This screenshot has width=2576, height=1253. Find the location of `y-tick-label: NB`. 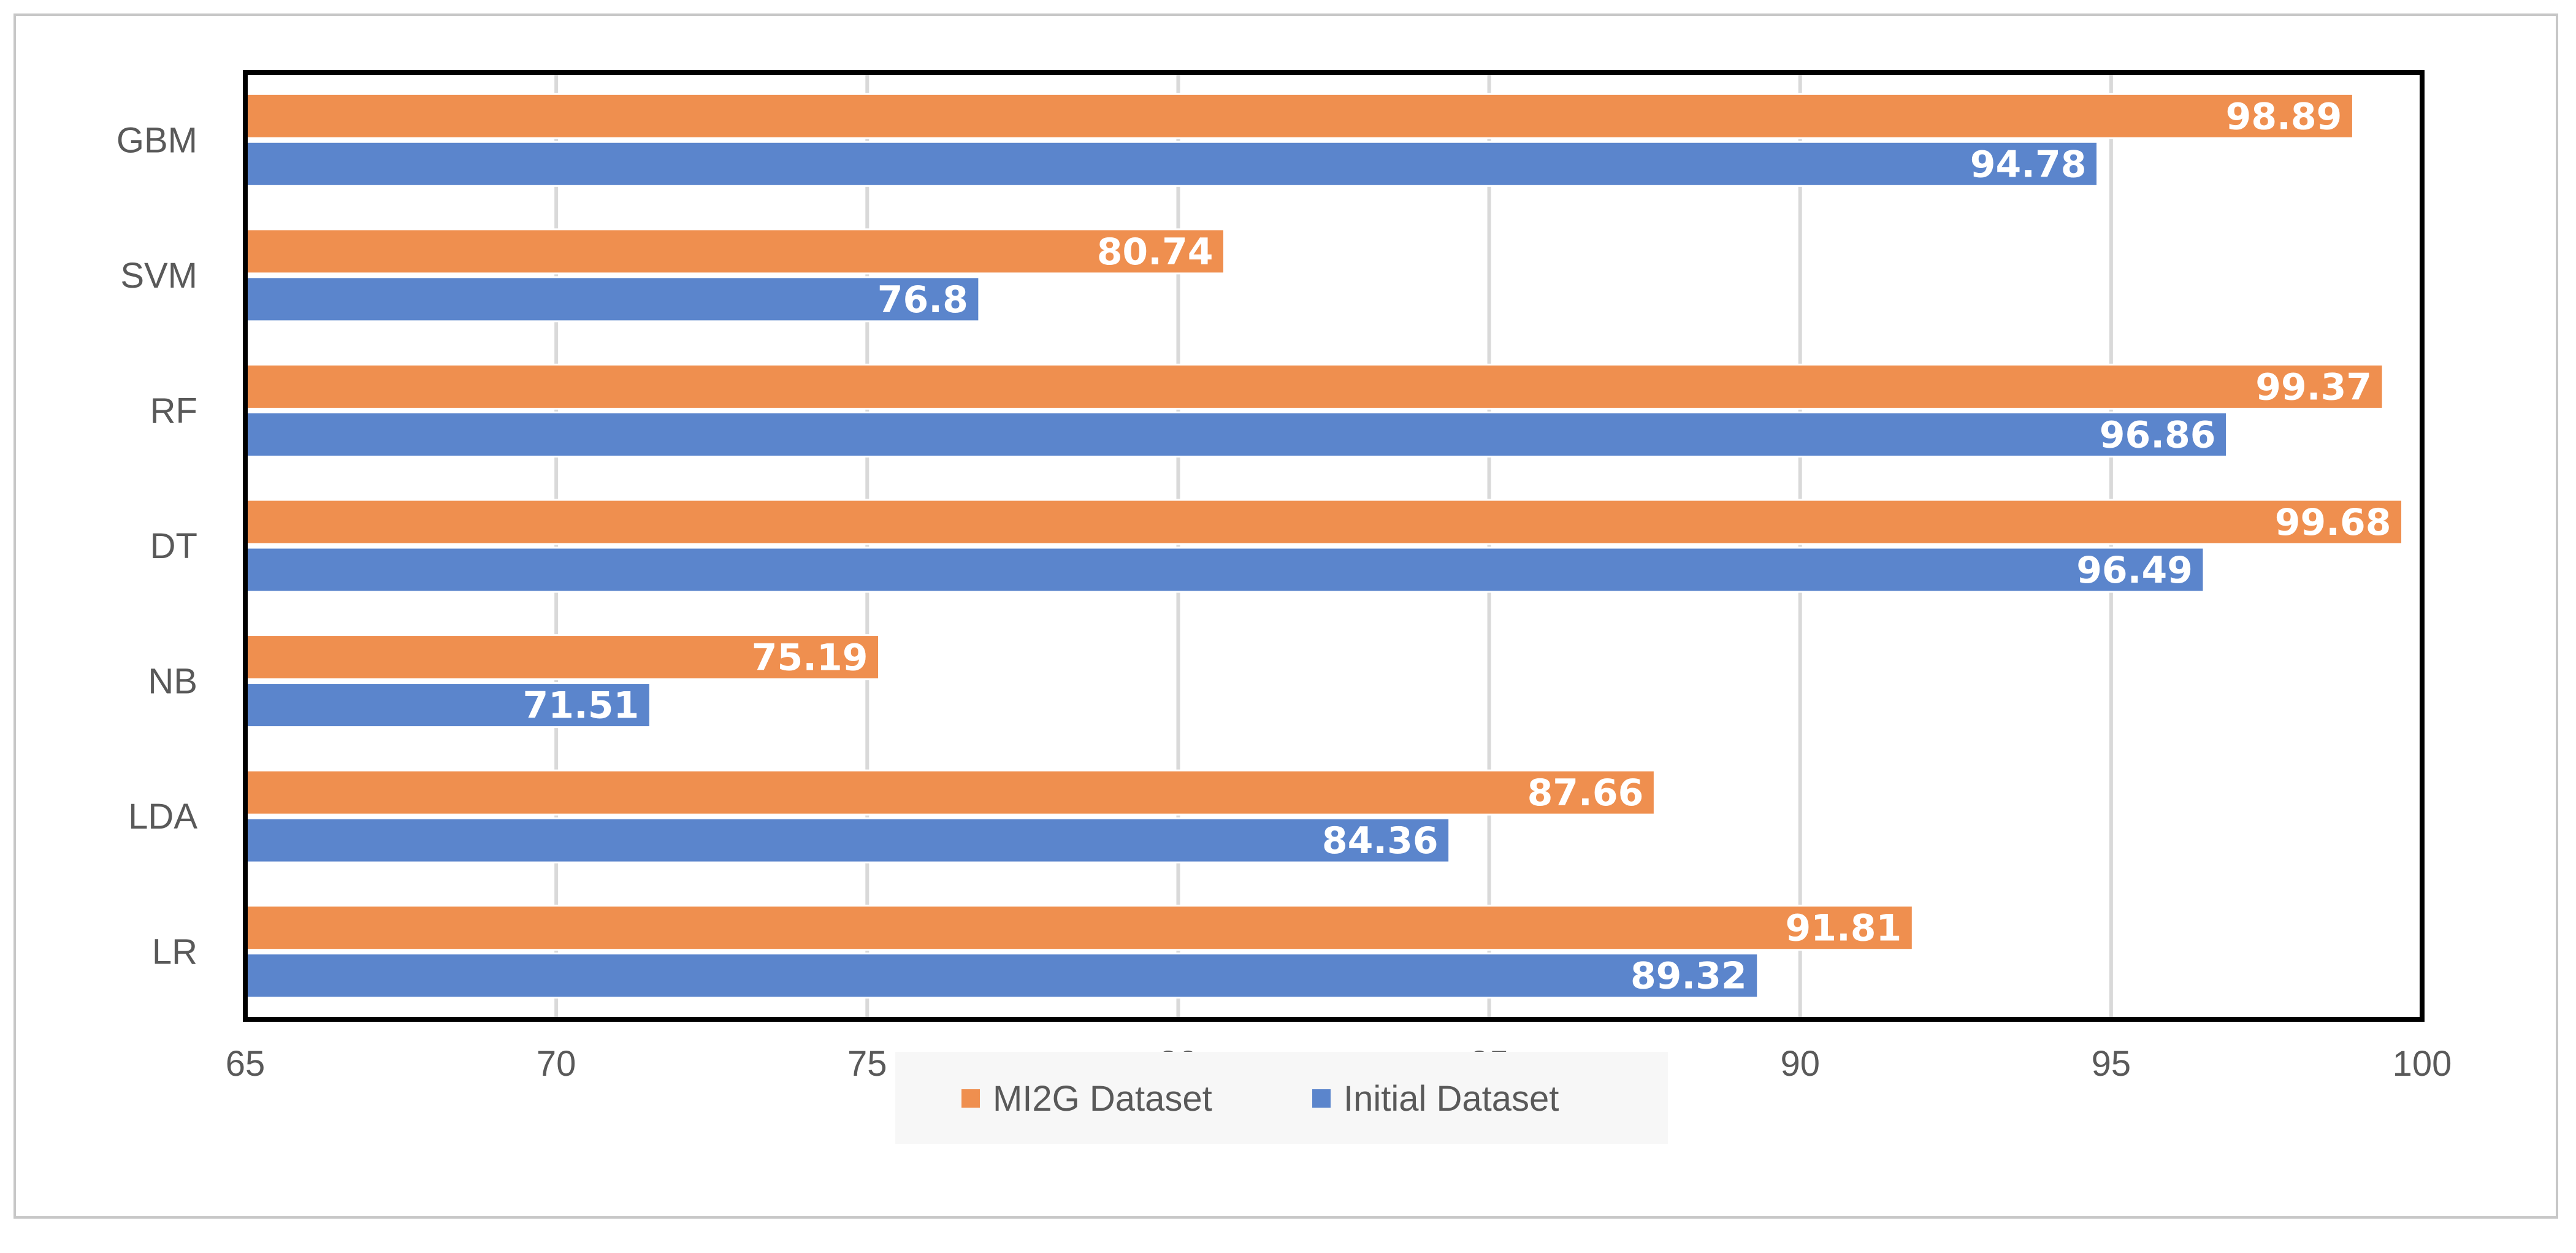

y-tick-label: NB is located at coordinates (172, 682).